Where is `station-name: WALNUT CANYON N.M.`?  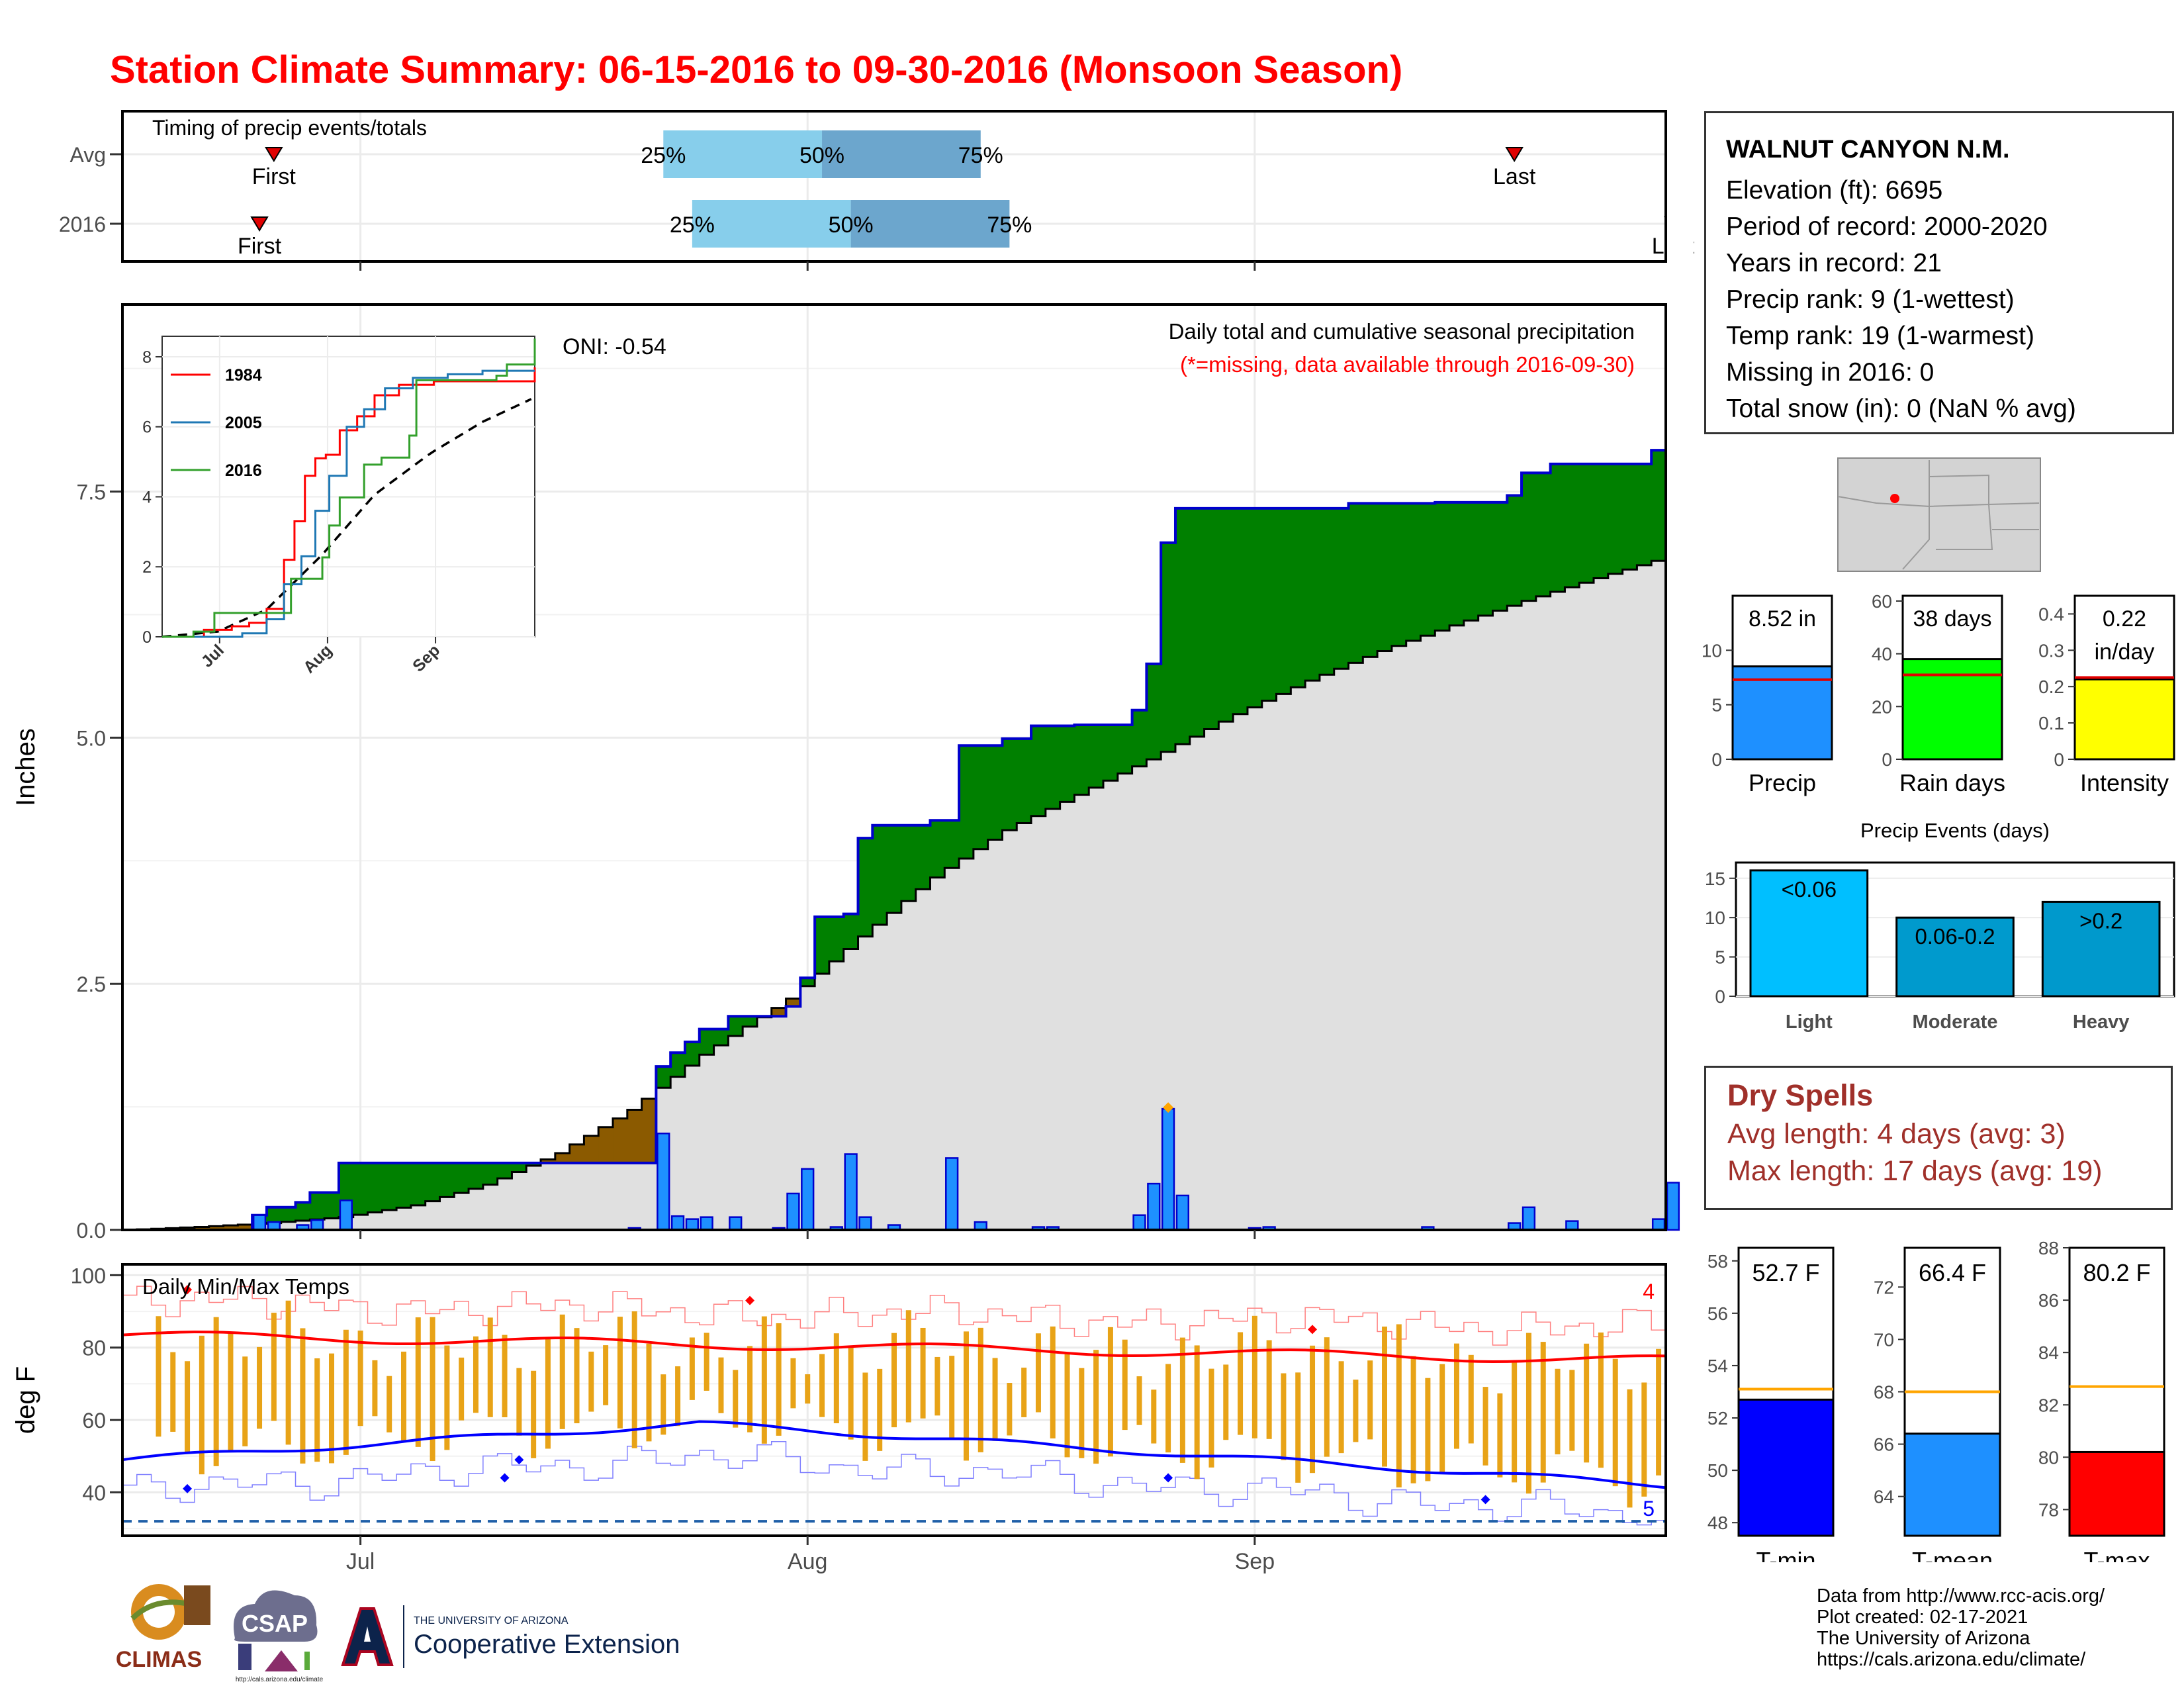
station-name: WALNUT CANYON N.M. is located at coordinates (1868, 150).